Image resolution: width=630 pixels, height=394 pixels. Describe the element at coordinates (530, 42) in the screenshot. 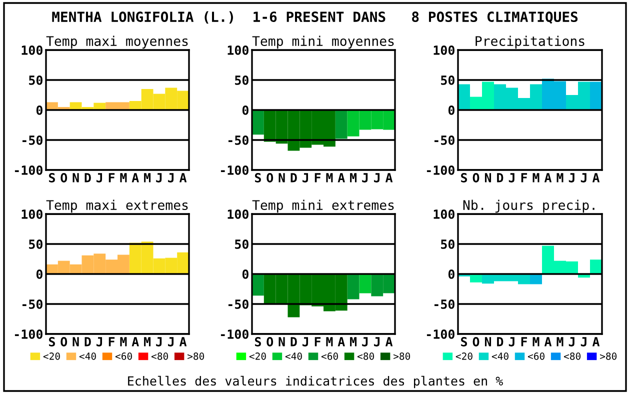

I see `chart-title: Precipitations` at that location.